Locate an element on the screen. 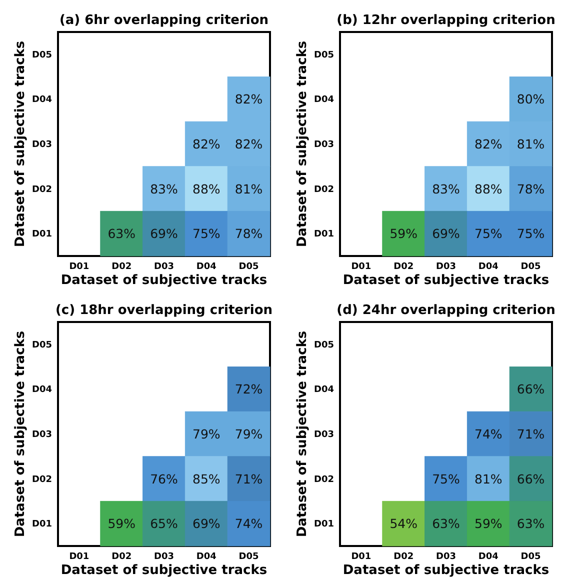 The image size is (563, 582). chart-title: (d) 24hr overlapping criterion is located at coordinates (446, 310).